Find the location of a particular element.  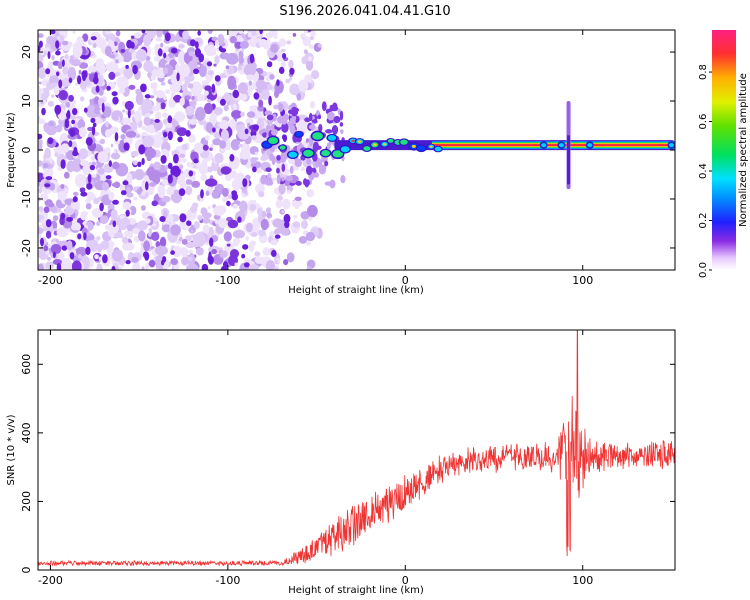

top-y-tick-label: -20 is located at coordinates (26, 248).